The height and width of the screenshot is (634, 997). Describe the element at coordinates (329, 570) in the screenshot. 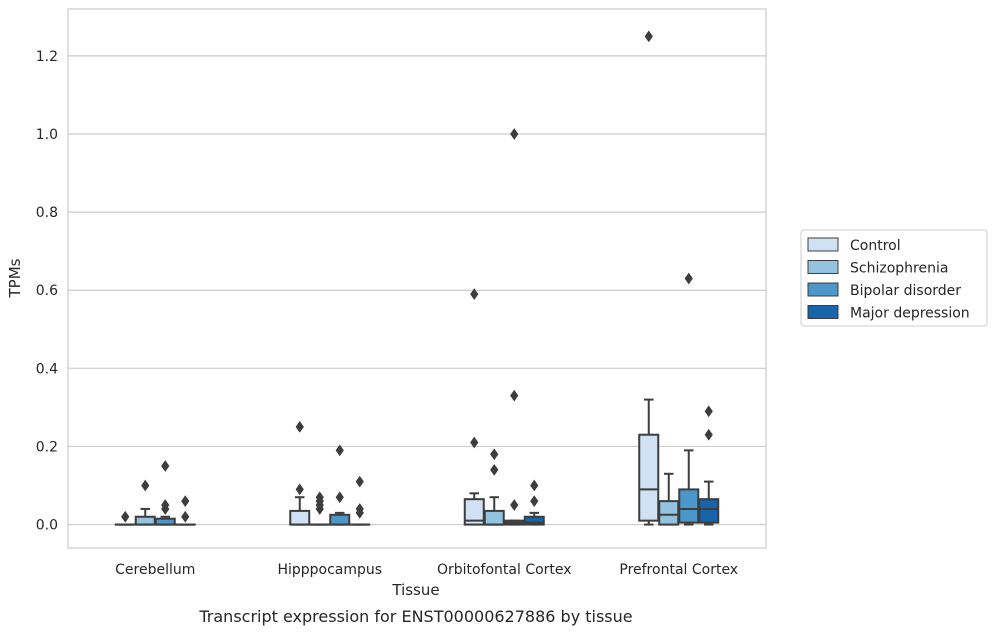

I see `x-tick-label-1: Hipppocampus` at that location.